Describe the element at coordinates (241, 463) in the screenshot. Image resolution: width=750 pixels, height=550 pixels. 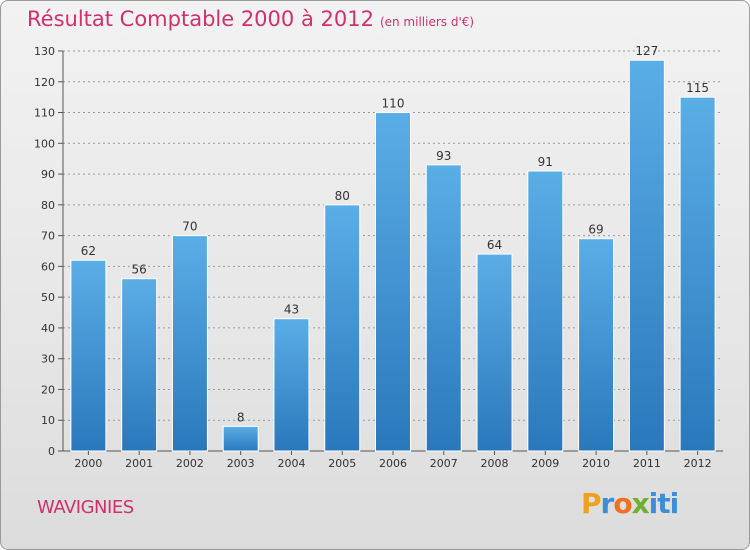
I see `x-tick-label-2003: 2003` at that location.